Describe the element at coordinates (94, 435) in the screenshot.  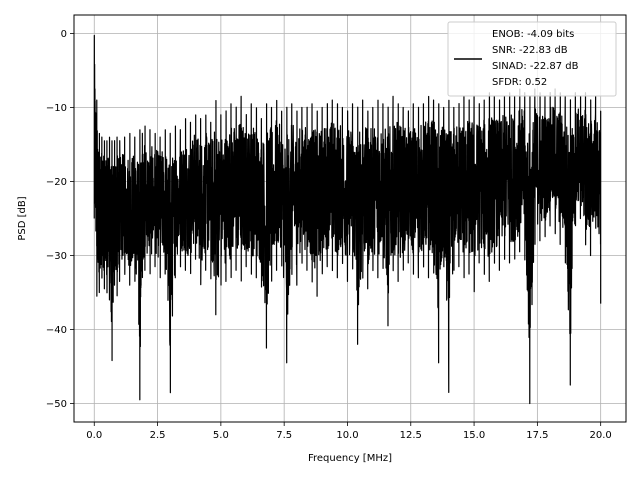
I see `x-tick-label: 0.0` at that location.